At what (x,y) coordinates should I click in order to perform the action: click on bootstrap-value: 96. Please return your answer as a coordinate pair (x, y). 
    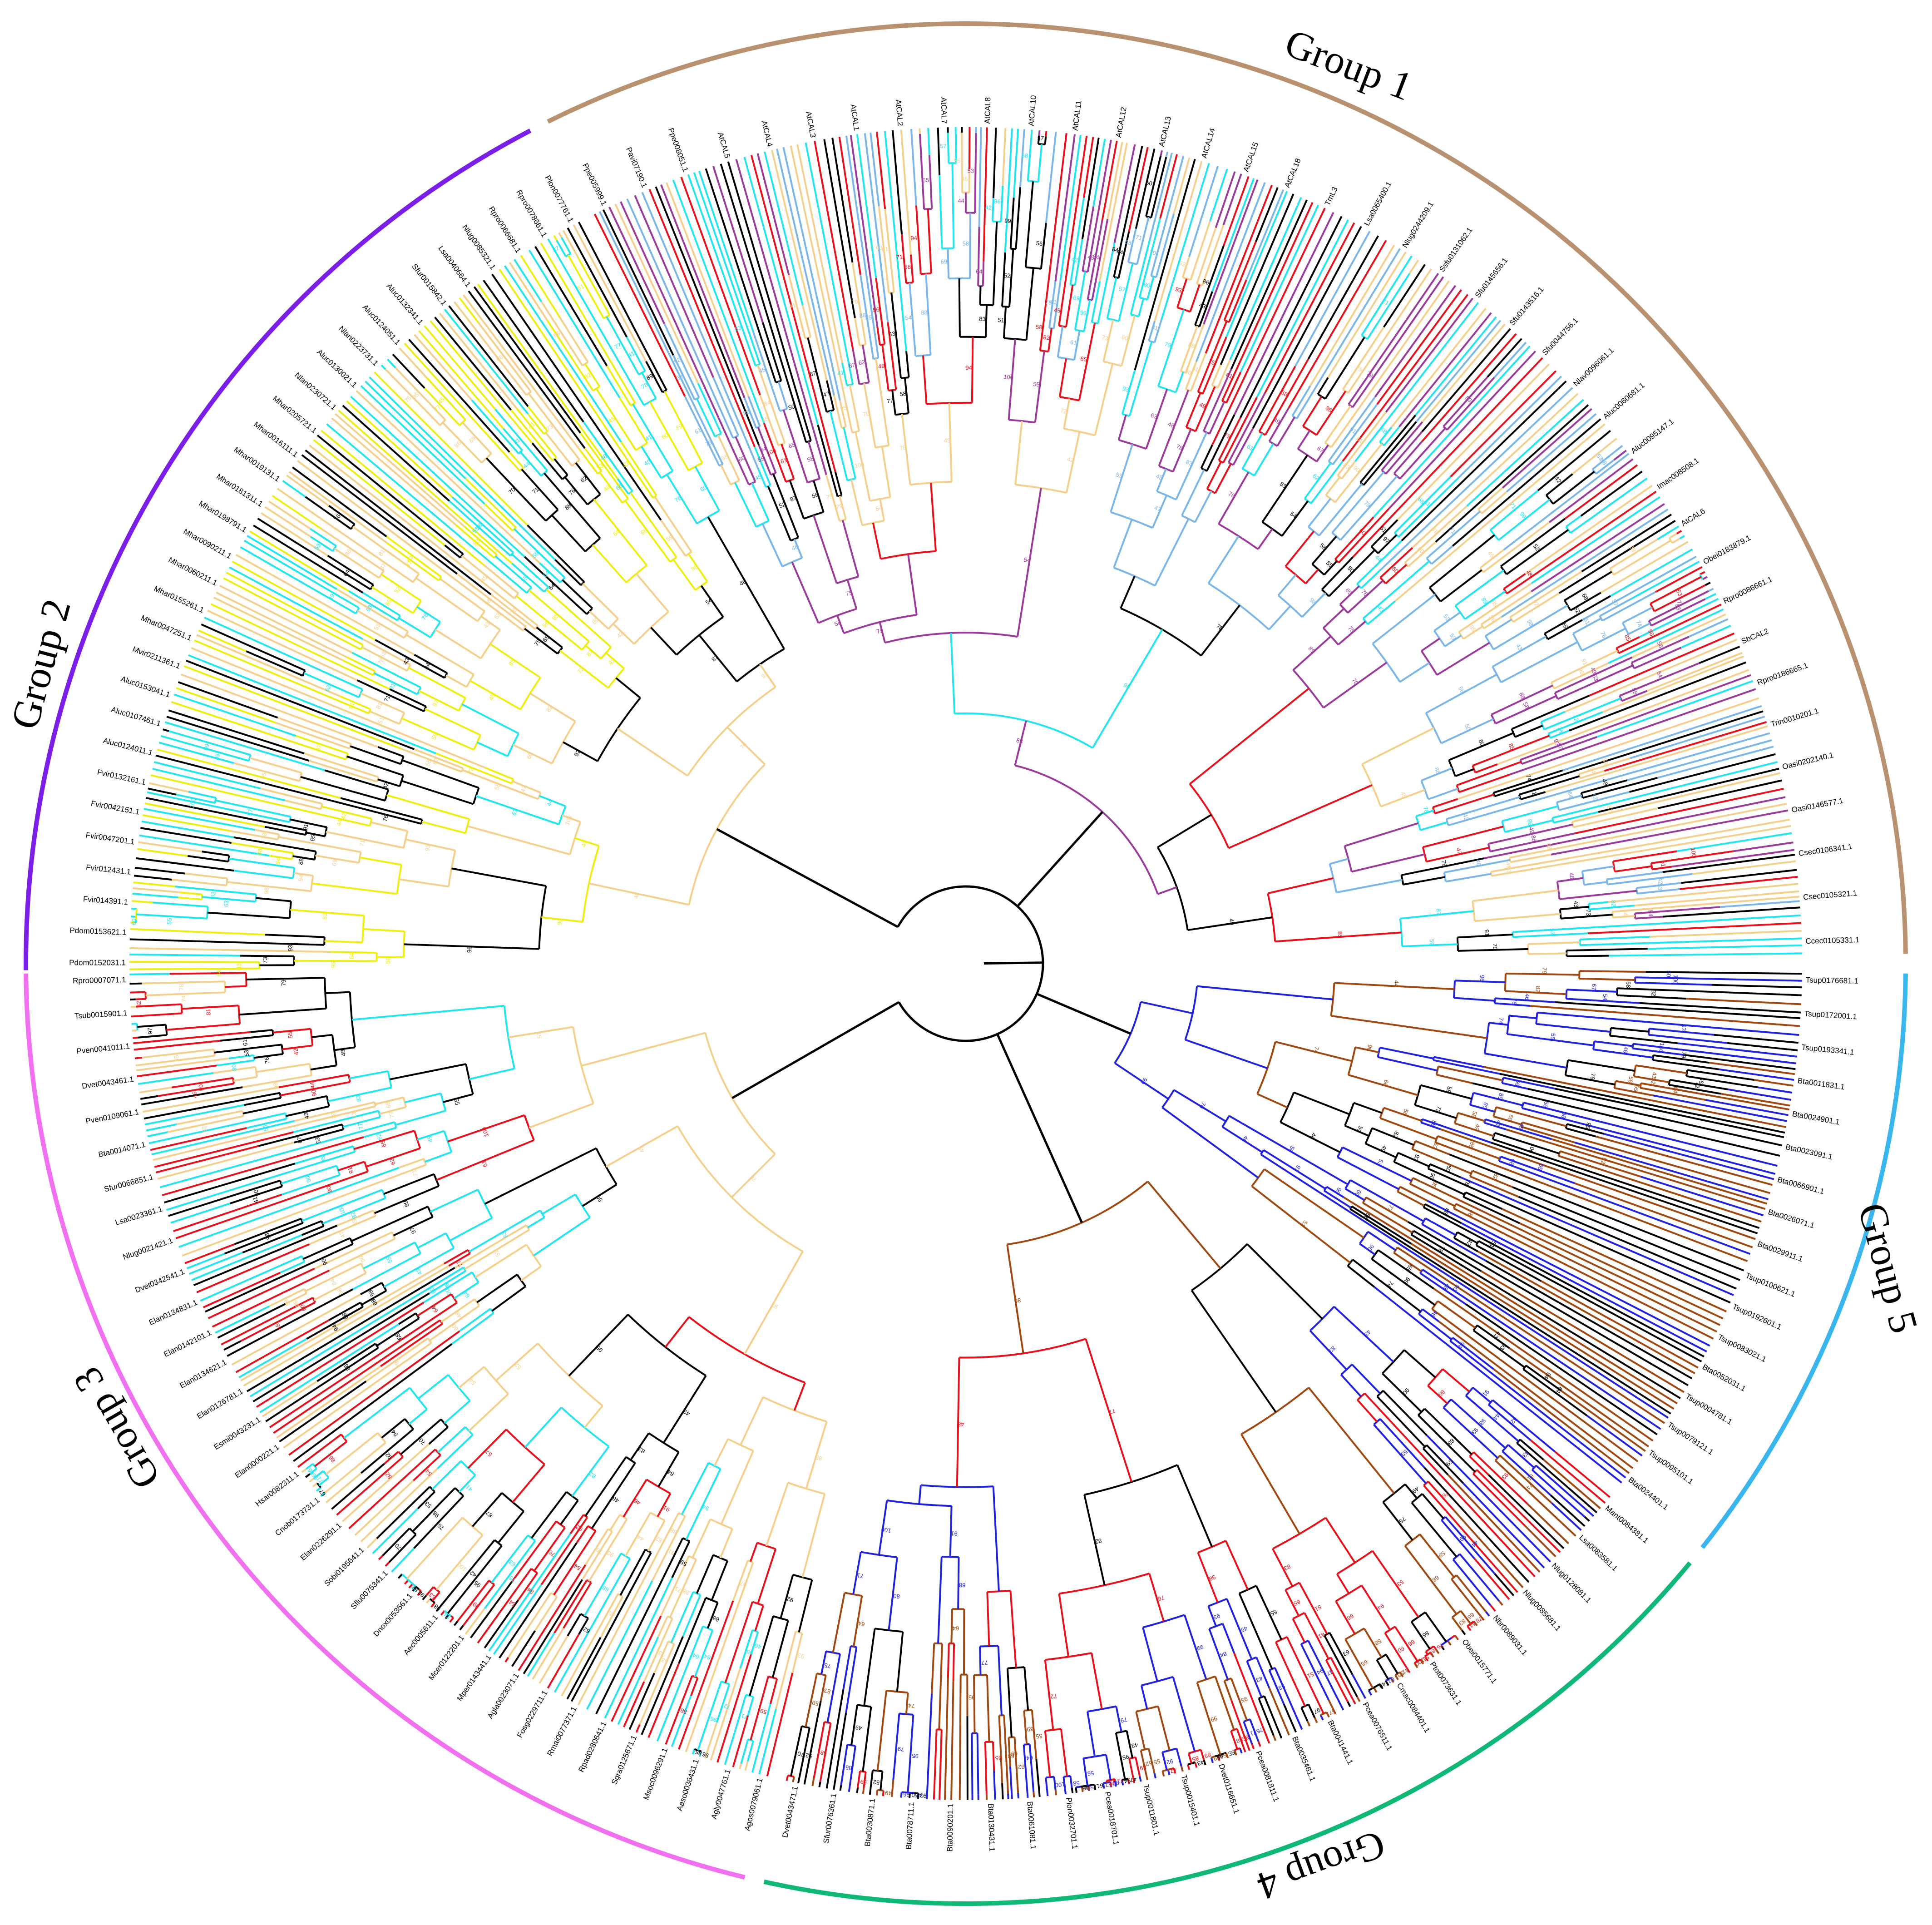
    Looking at the image, I should click on (907, 1795).